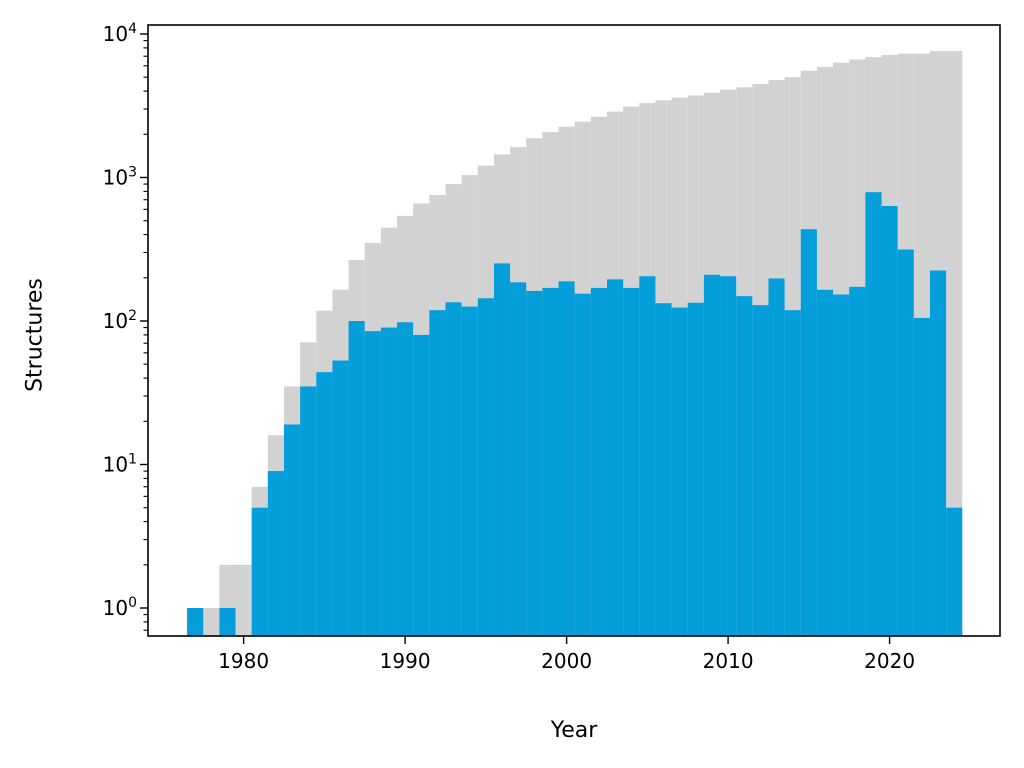  I want to click on bar-structures-per-year-2011, so click(744, 466).